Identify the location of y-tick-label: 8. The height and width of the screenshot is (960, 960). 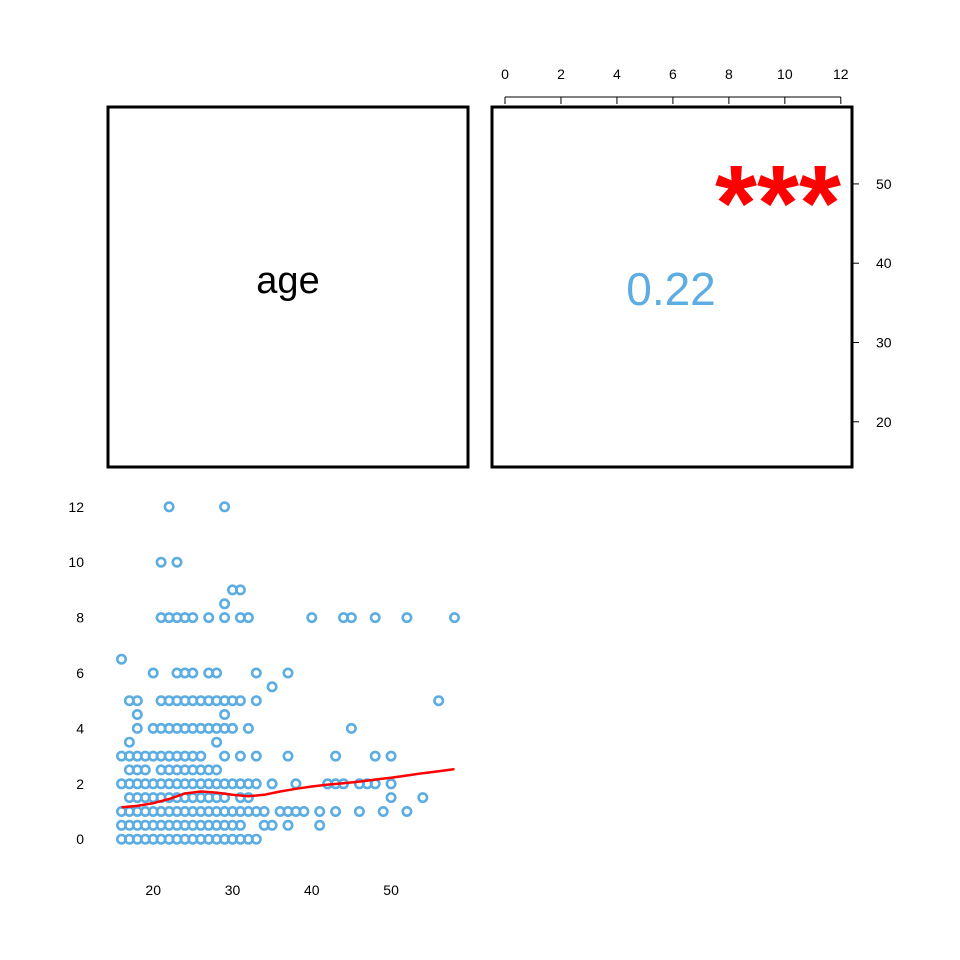
(80, 618).